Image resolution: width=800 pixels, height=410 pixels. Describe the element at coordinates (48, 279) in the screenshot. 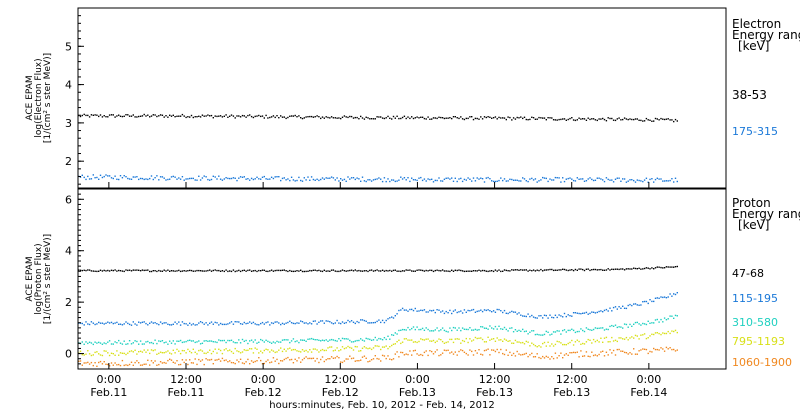

I see `y-axis-title-line: [1/(cm² s ster MeV)]` at that location.